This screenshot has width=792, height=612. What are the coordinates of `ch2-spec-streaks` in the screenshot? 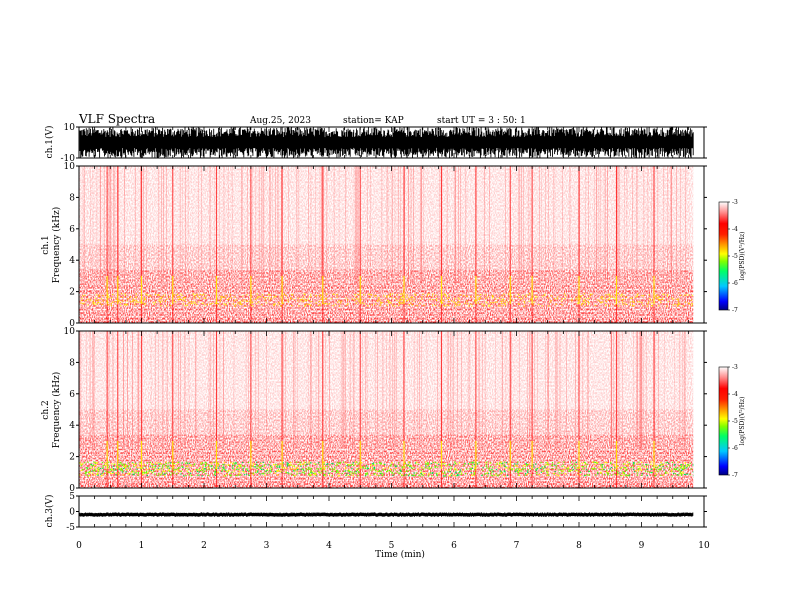 It's located at (382, 390).